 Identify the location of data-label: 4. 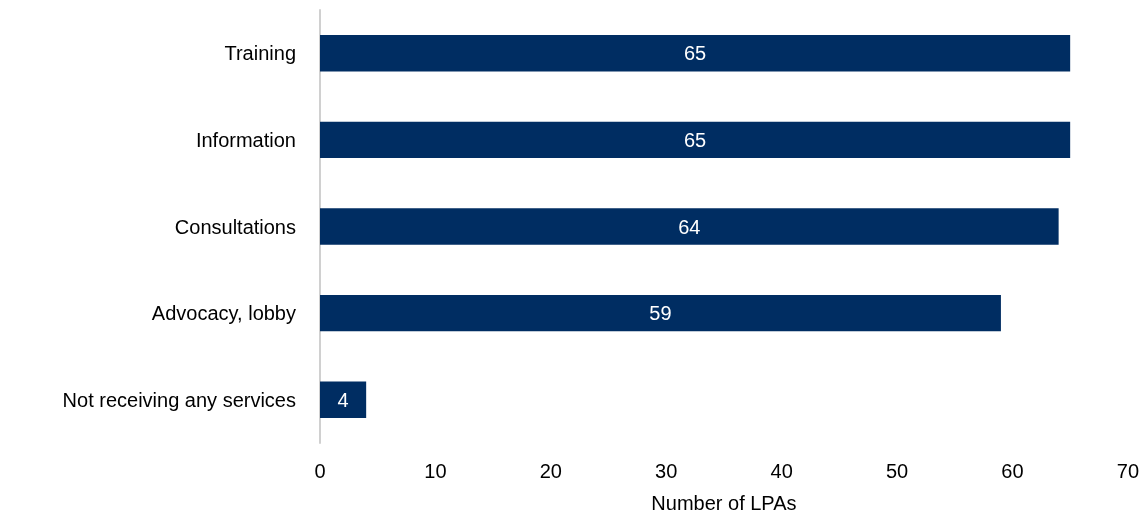
(343, 399).